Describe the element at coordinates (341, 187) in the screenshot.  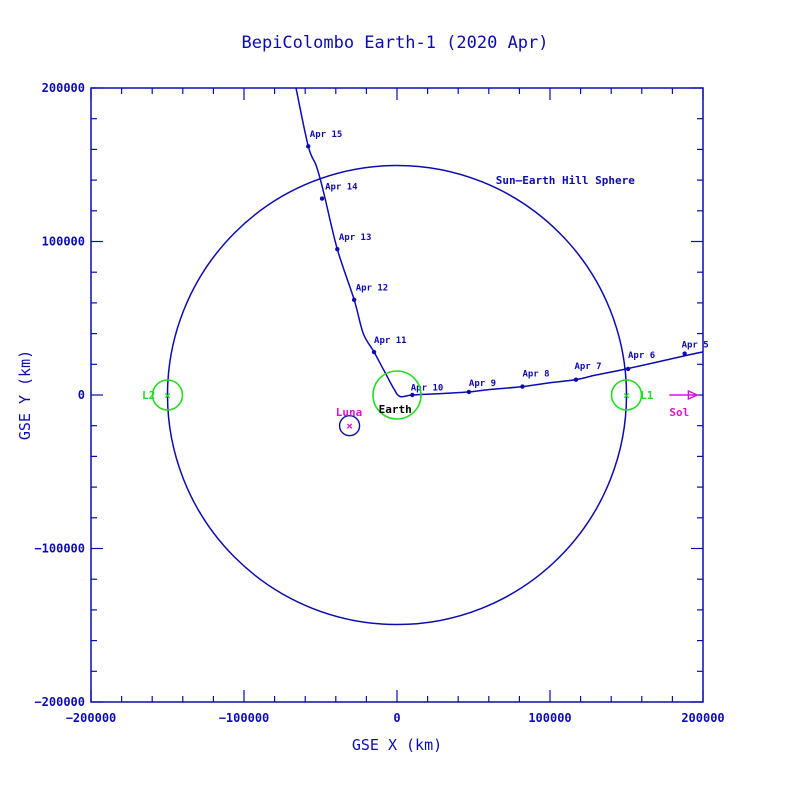
I see `trajectory-date-label: Apr 14` at that location.